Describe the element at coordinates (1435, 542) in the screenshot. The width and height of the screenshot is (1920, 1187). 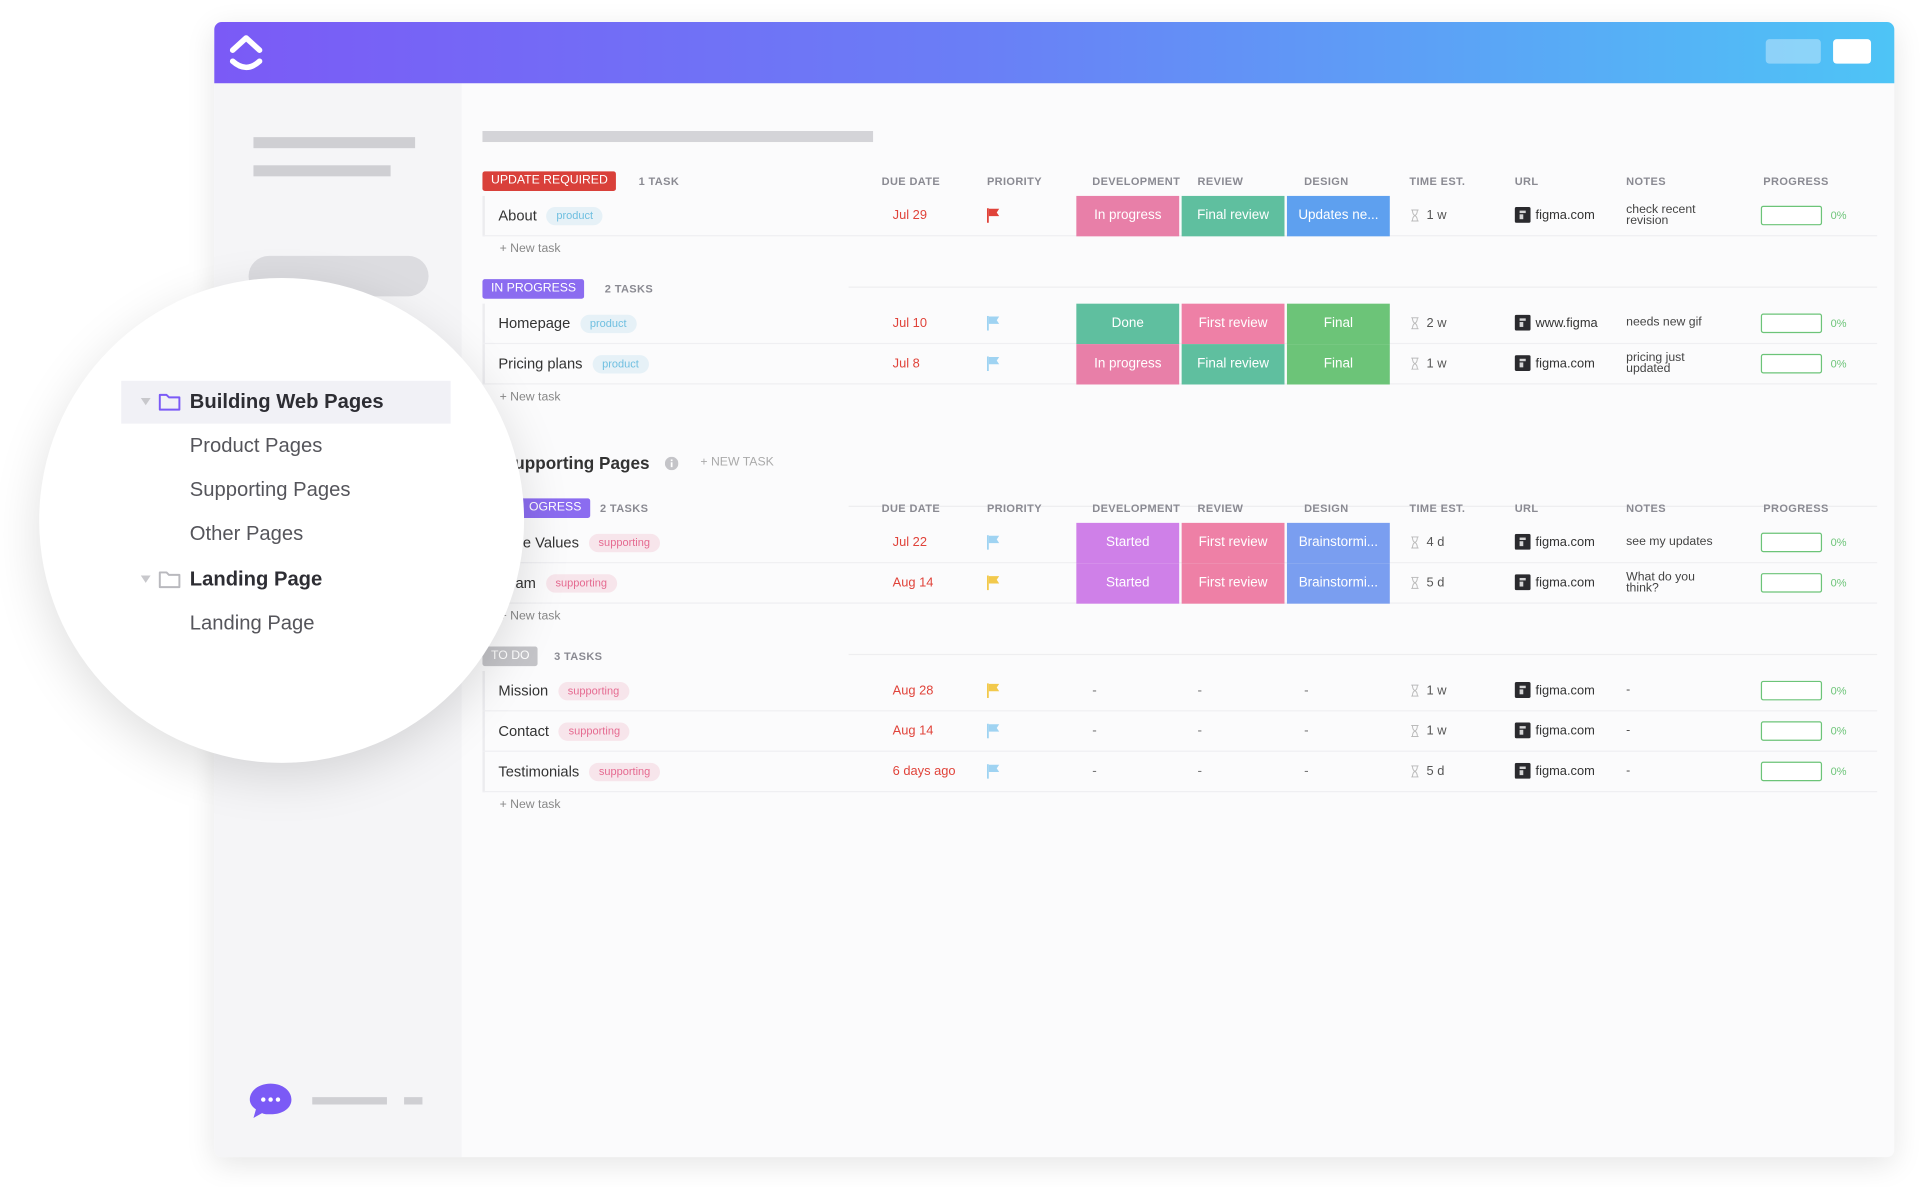
I see `time-estimate: 4 d` at that location.